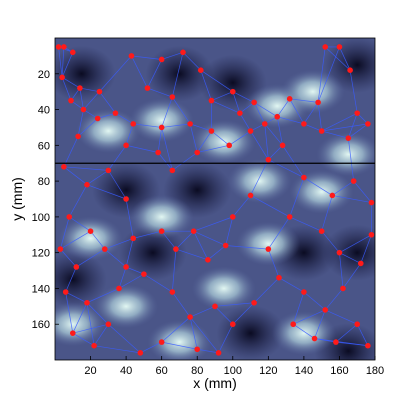 Image resolution: width=415 pixels, height=415 pixels. What do you see at coordinates (44, 146) in the screenshot?
I see `y-tick-label: 60` at bounding box center [44, 146].